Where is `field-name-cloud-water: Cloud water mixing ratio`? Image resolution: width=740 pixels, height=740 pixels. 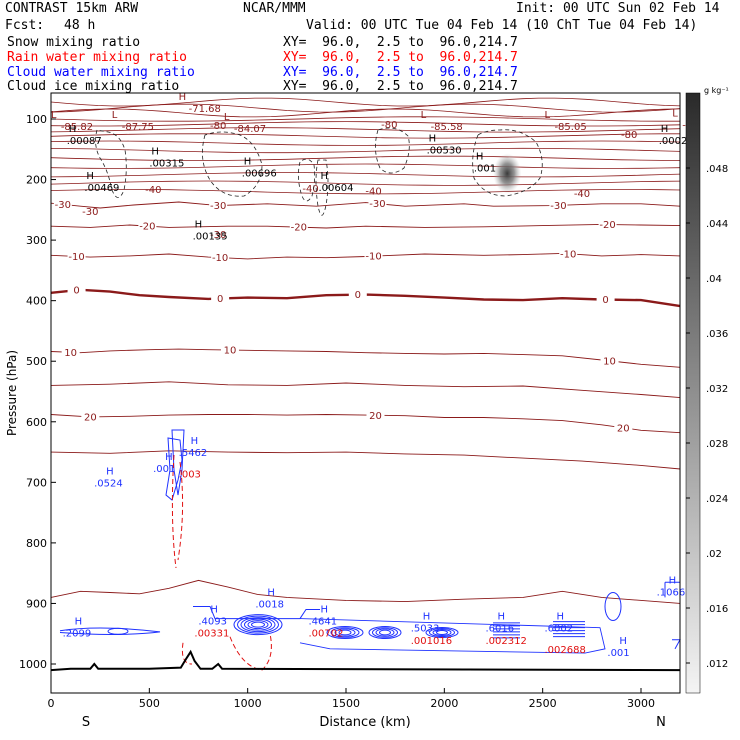
field-name-cloud-water: Cloud water mixing ratio is located at coordinates (101, 72).